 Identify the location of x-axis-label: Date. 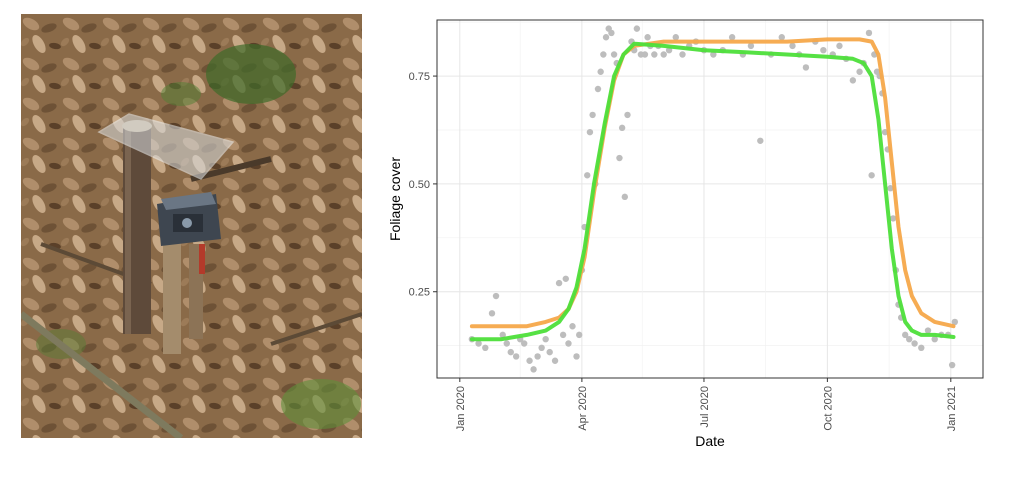
(710, 441).